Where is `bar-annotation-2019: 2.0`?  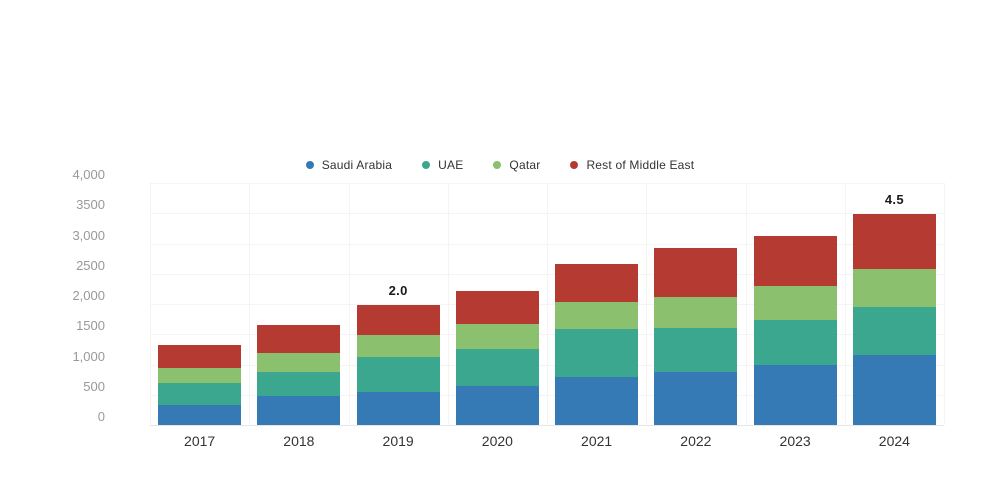
bar-annotation-2019: 2.0 is located at coordinates (398, 290).